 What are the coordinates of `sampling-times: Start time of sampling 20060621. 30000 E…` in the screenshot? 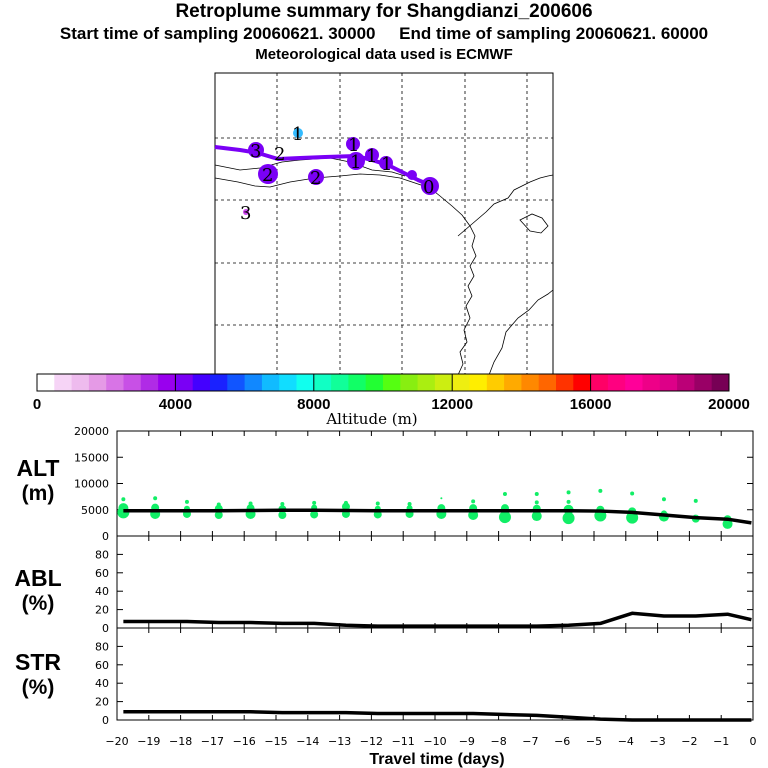 It's located at (384, 34).